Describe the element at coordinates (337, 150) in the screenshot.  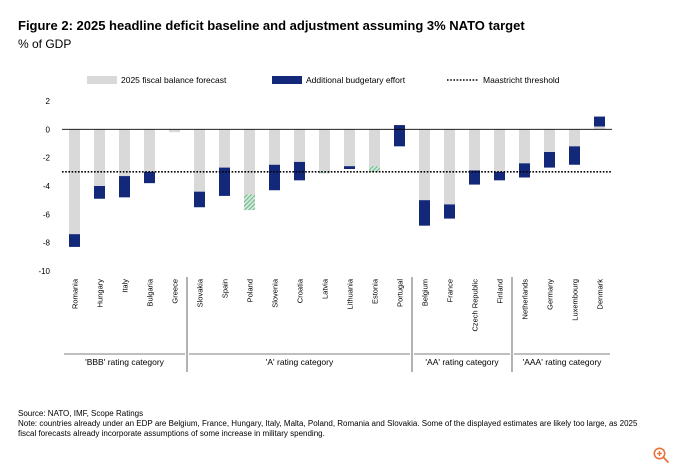
I see `threshold-layer` at that location.